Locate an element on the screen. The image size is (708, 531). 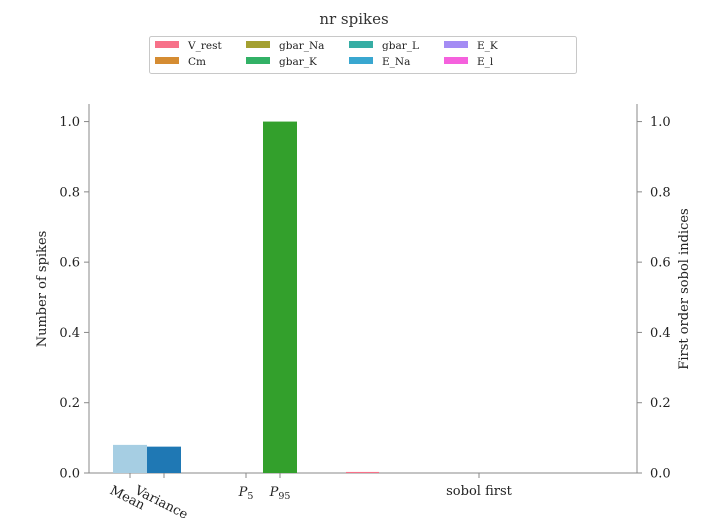
y-axis-label-left: Number of spikes is located at coordinates (42, 289).